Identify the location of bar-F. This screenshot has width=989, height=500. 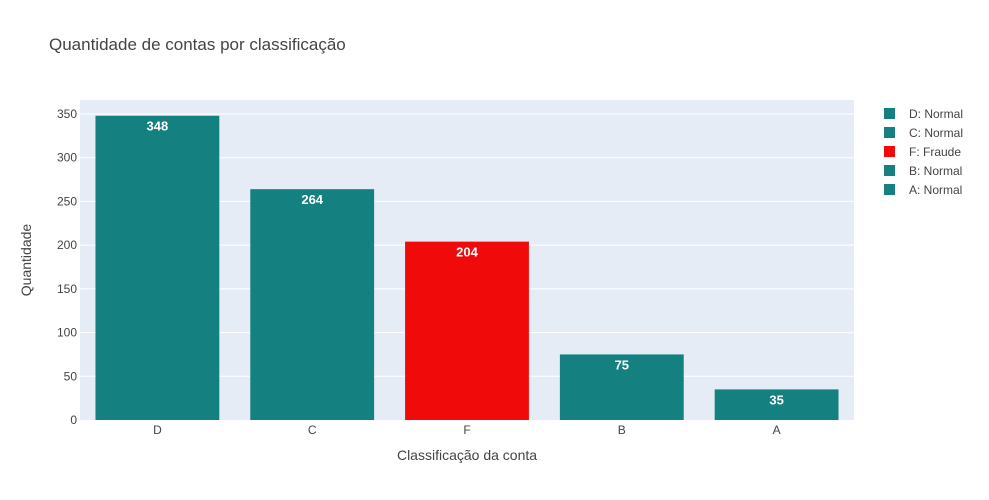
(467, 330).